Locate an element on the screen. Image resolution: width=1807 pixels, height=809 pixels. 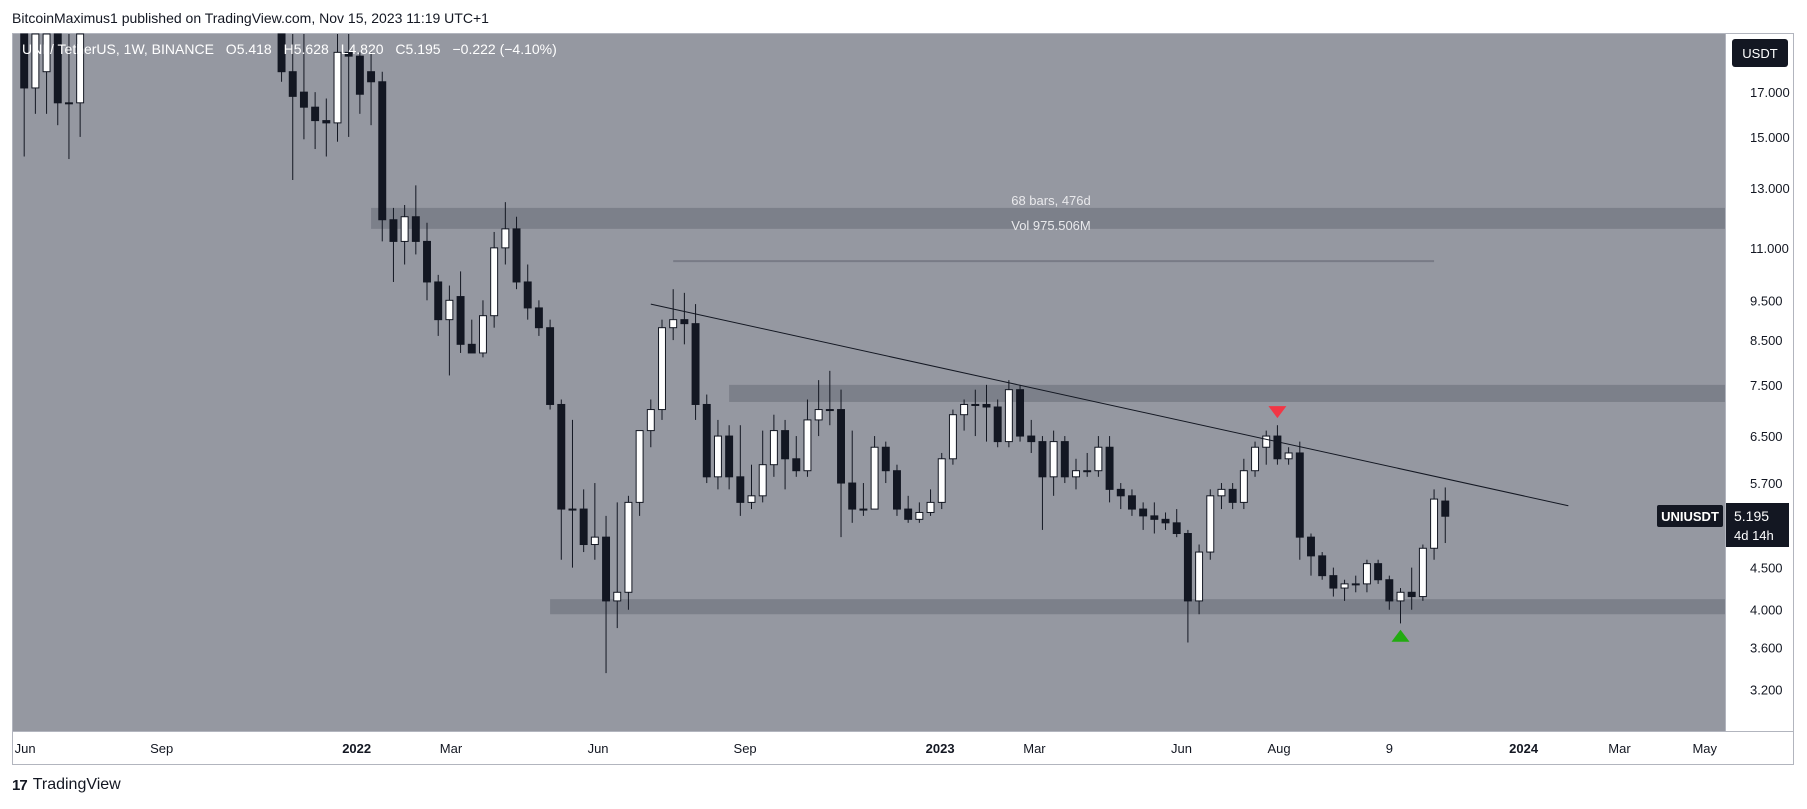
price-tag is located at coordinates (1757, 525).